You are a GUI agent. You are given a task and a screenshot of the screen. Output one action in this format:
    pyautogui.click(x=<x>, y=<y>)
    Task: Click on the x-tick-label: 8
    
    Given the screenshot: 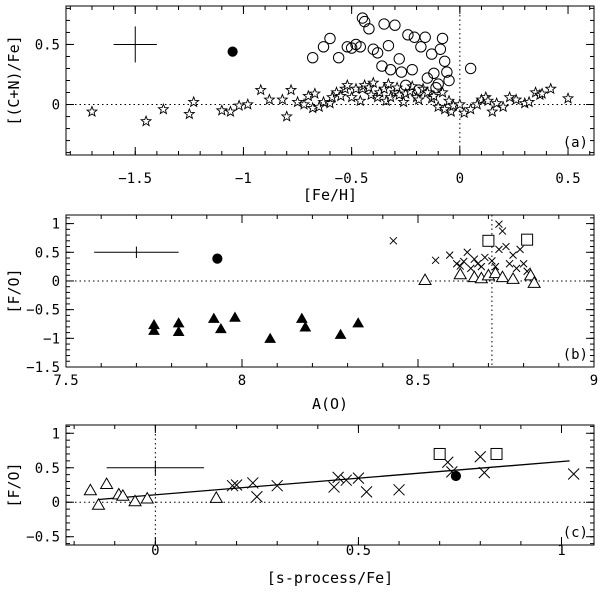 What is the action you would take?
    pyautogui.click(x=242, y=381)
    